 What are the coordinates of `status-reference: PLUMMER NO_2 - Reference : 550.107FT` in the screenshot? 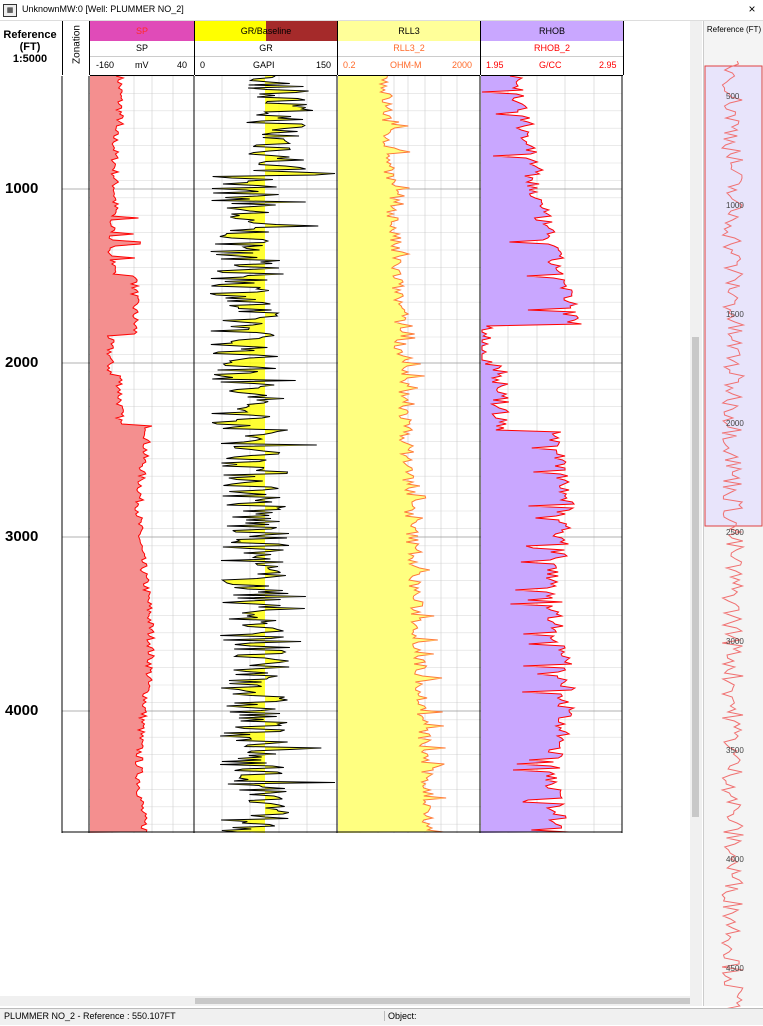 It's located at (90, 1016).